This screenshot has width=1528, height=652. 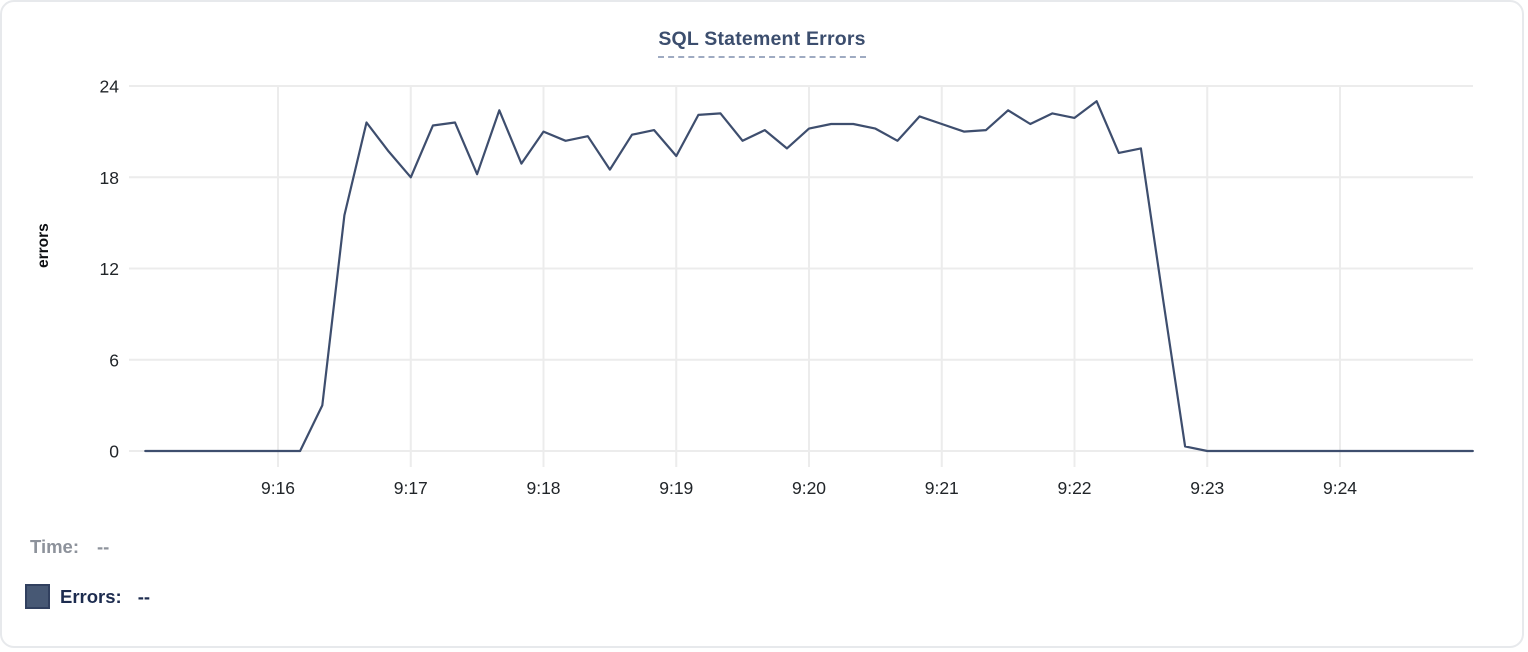 I want to click on legend-errors-value: --, so click(x=144, y=596).